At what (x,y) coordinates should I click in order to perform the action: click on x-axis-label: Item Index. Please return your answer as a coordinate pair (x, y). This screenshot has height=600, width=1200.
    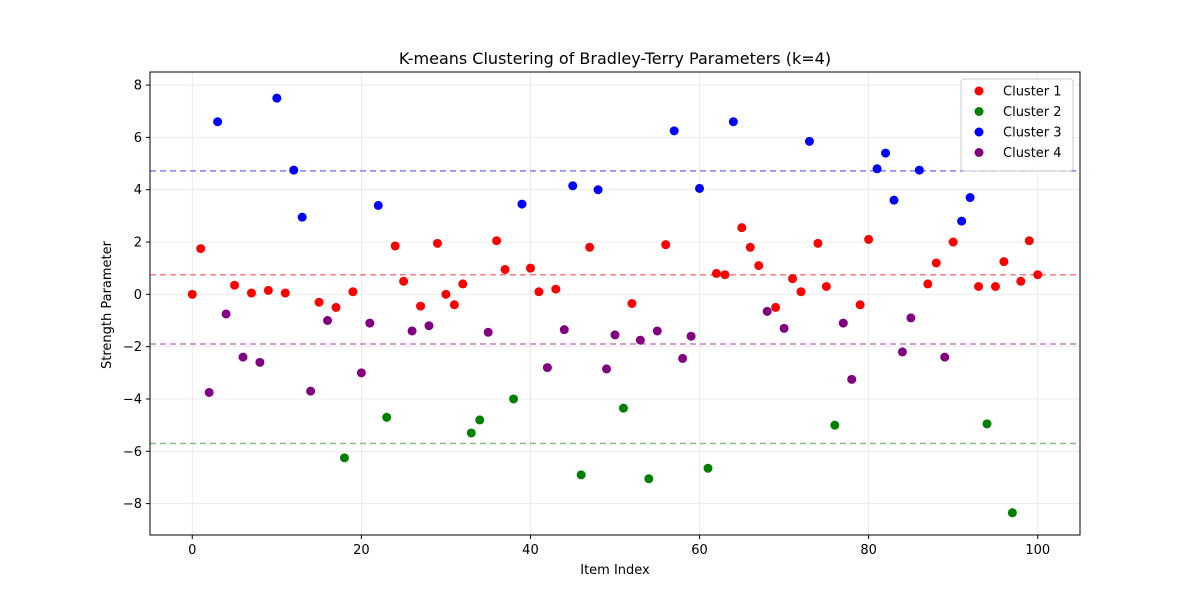
    Looking at the image, I should click on (615, 570).